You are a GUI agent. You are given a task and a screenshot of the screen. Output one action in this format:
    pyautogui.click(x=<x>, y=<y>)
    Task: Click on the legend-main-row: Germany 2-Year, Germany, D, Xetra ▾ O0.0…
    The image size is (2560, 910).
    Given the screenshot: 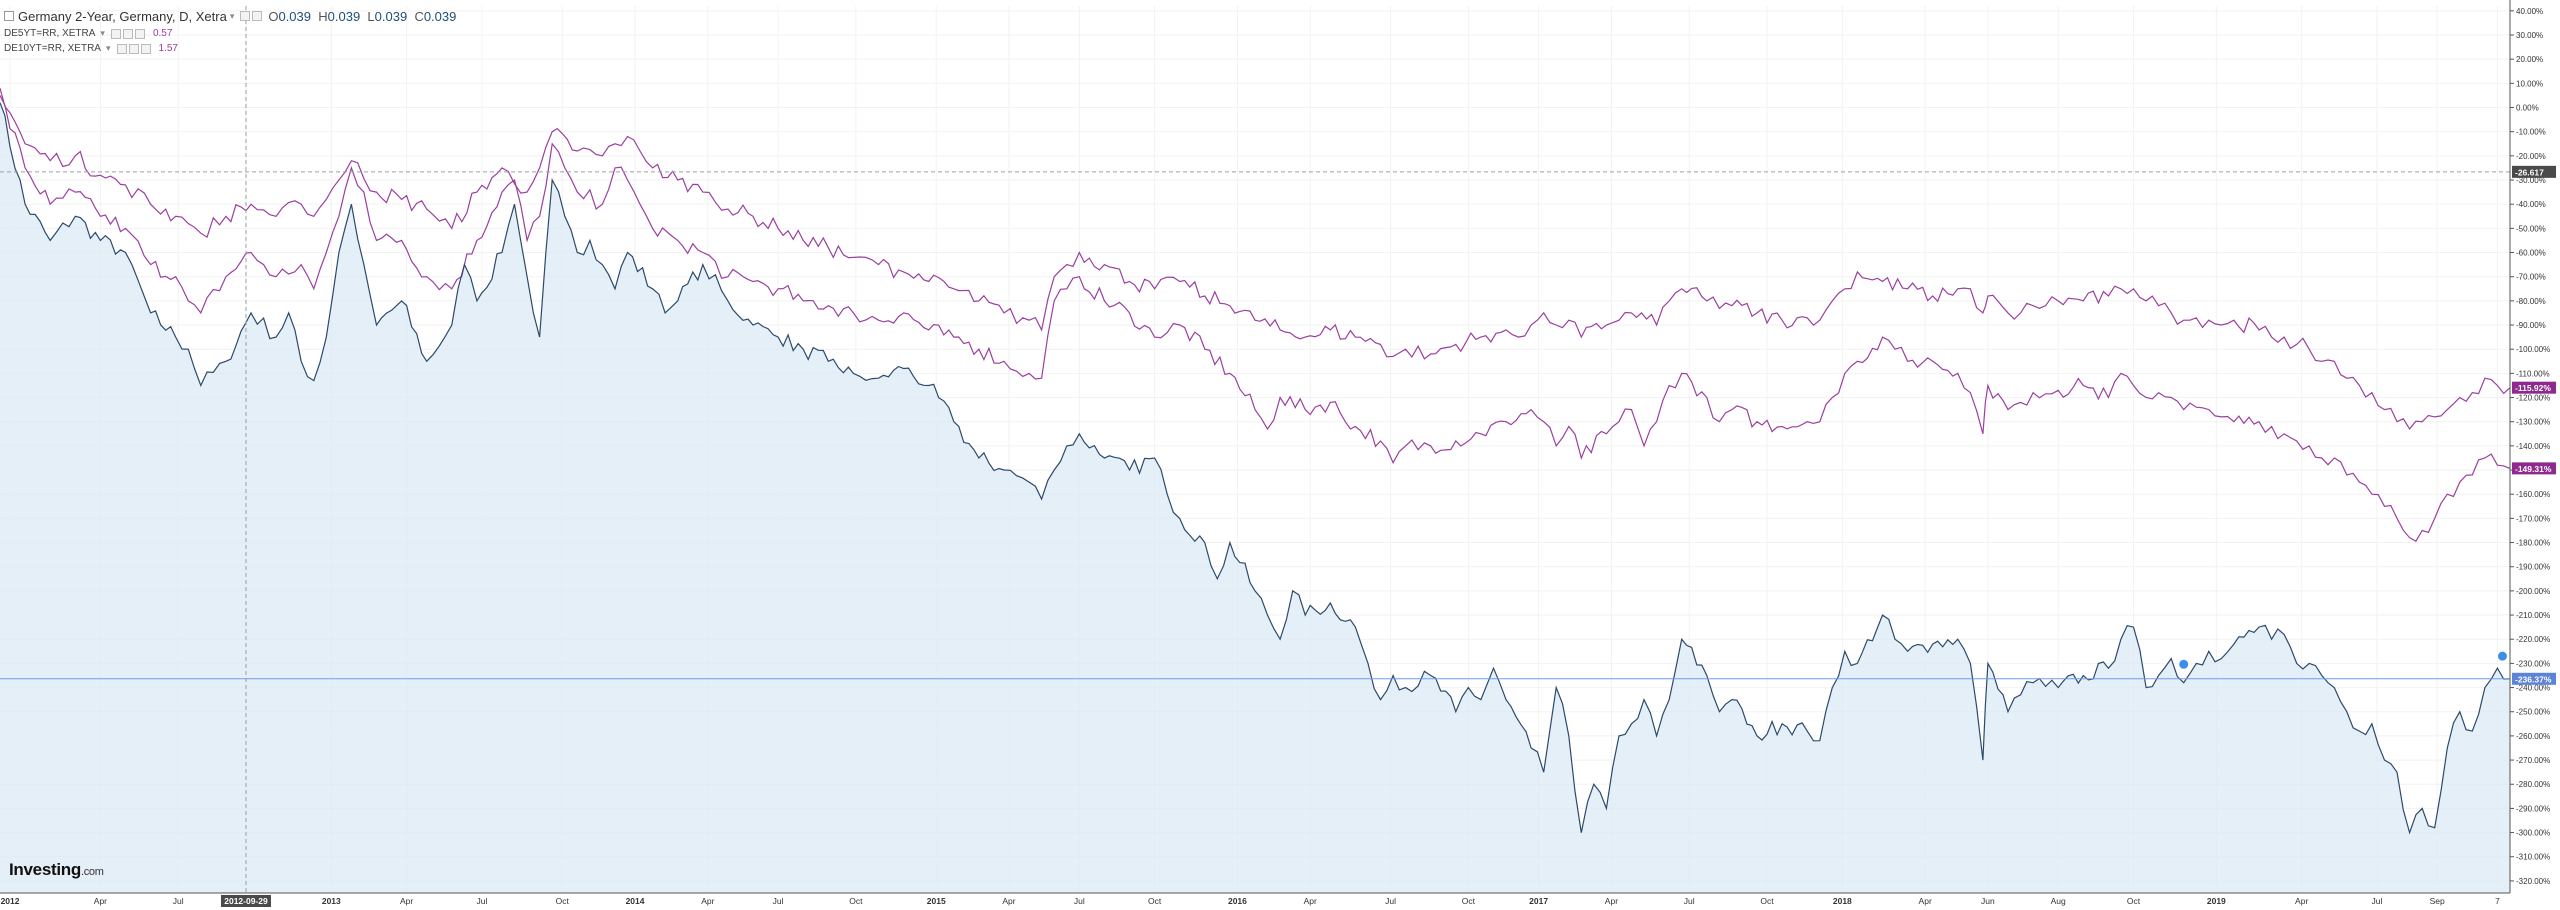 What is the action you would take?
    pyautogui.click(x=230, y=16)
    